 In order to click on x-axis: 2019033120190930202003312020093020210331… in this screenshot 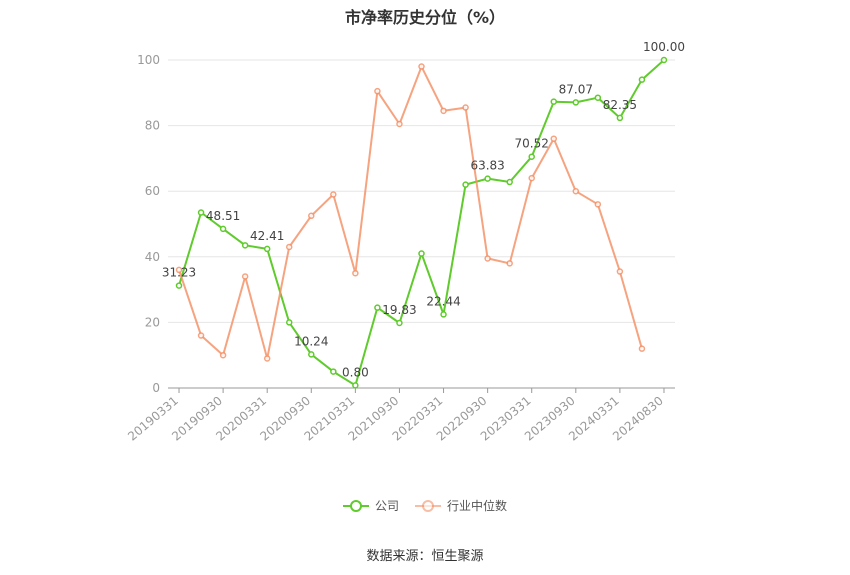, I will do `click(400, 415)`.